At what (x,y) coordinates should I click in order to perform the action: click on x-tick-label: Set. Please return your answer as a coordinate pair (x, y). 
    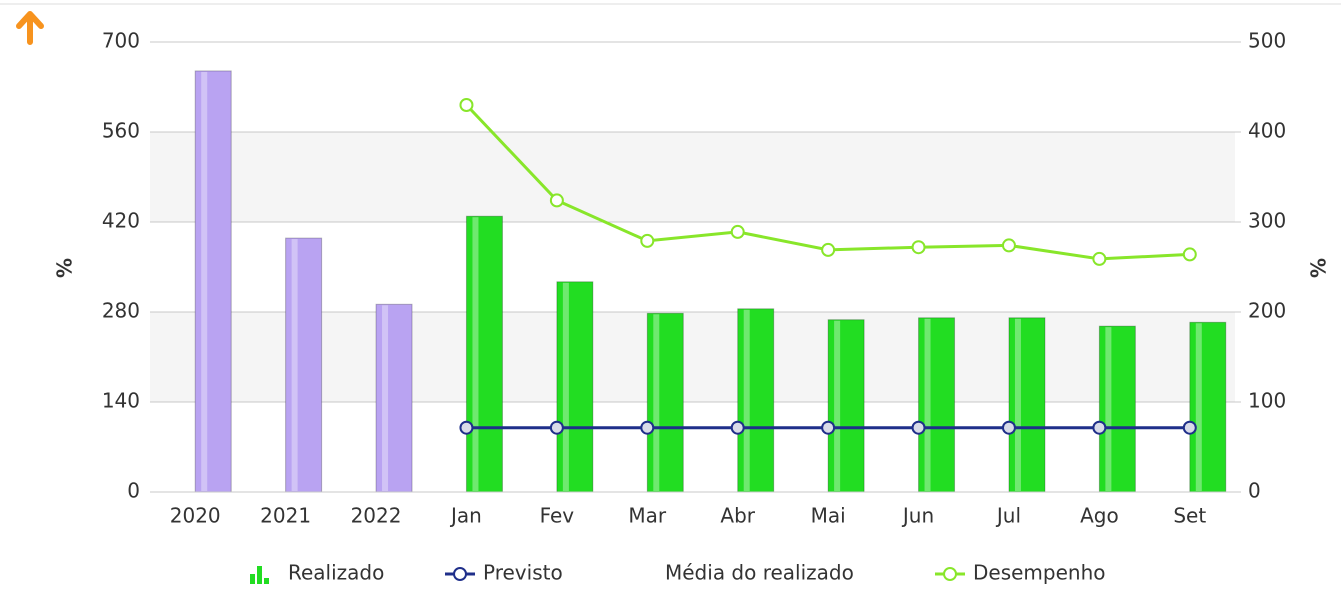
    Looking at the image, I should click on (1189, 516).